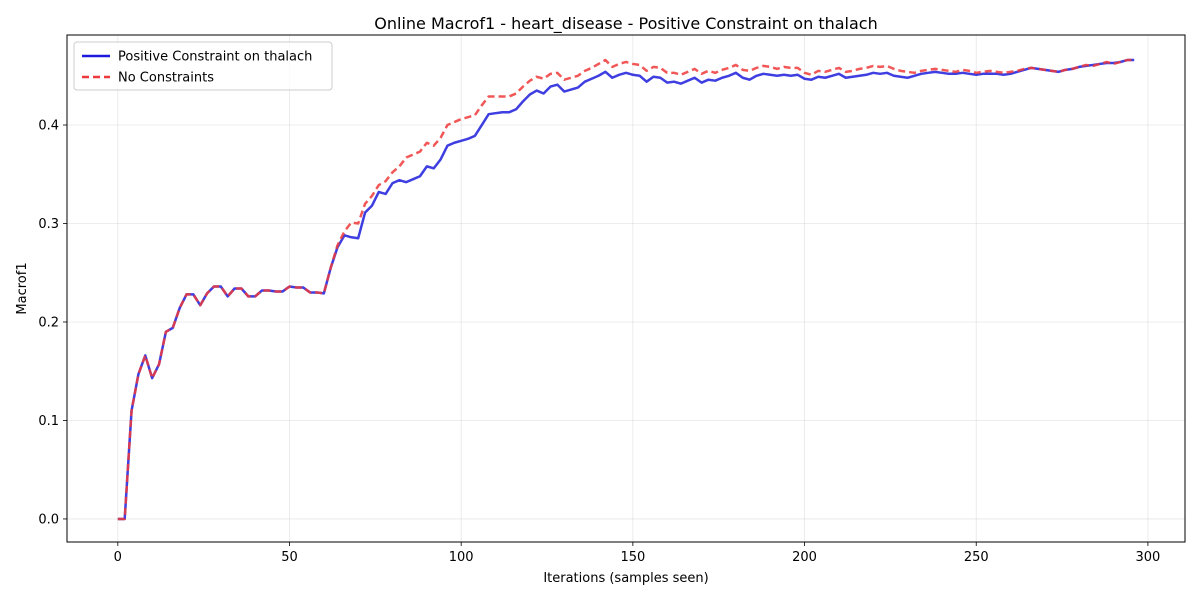 This screenshot has height=600, width=1200. What do you see at coordinates (976, 557) in the screenshot?
I see `x-tick-label: 250` at bounding box center [976, 557].